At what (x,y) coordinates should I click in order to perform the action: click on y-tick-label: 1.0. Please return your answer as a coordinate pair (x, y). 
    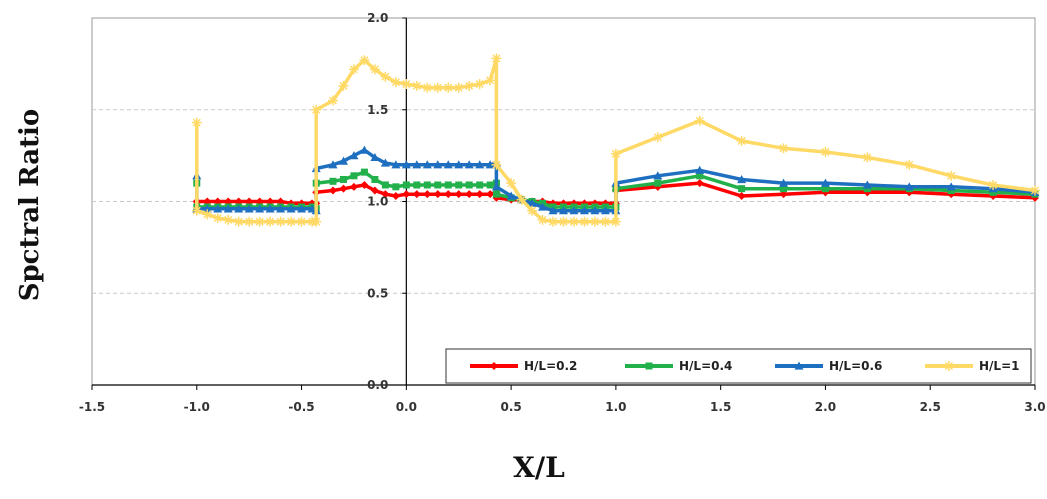
    Looking at the image, I should click on (377, 202).